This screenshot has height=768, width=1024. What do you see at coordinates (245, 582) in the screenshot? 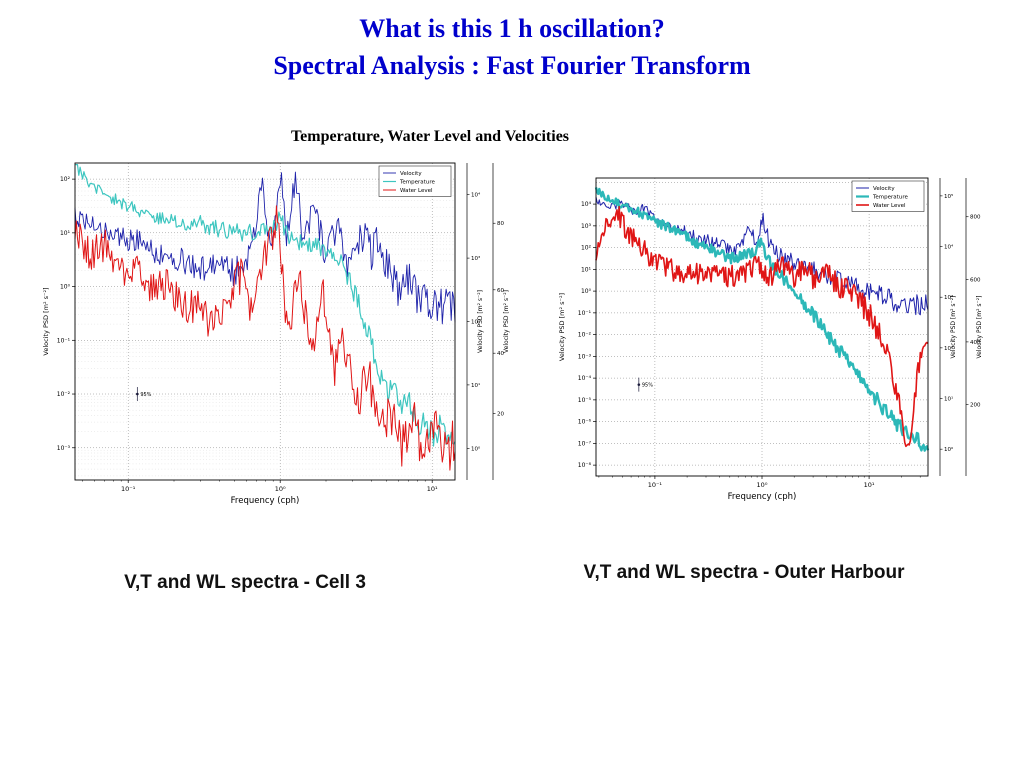
I see `caption-cell3: V,T and WL spectra - Cell 3` at bounding box center [245, 582].